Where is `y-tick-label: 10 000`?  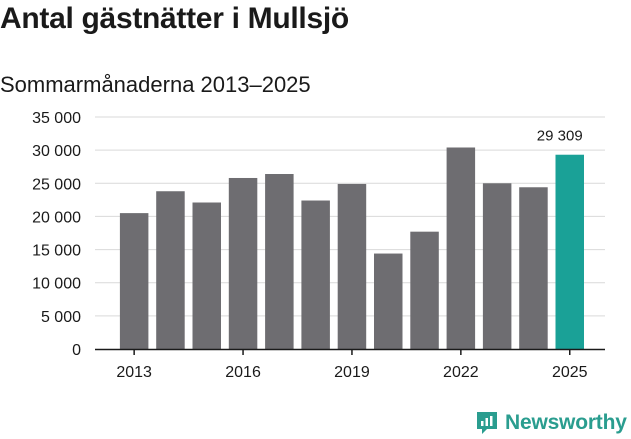
y-tick-label: 10 000 is located at coordinates (56, 284).